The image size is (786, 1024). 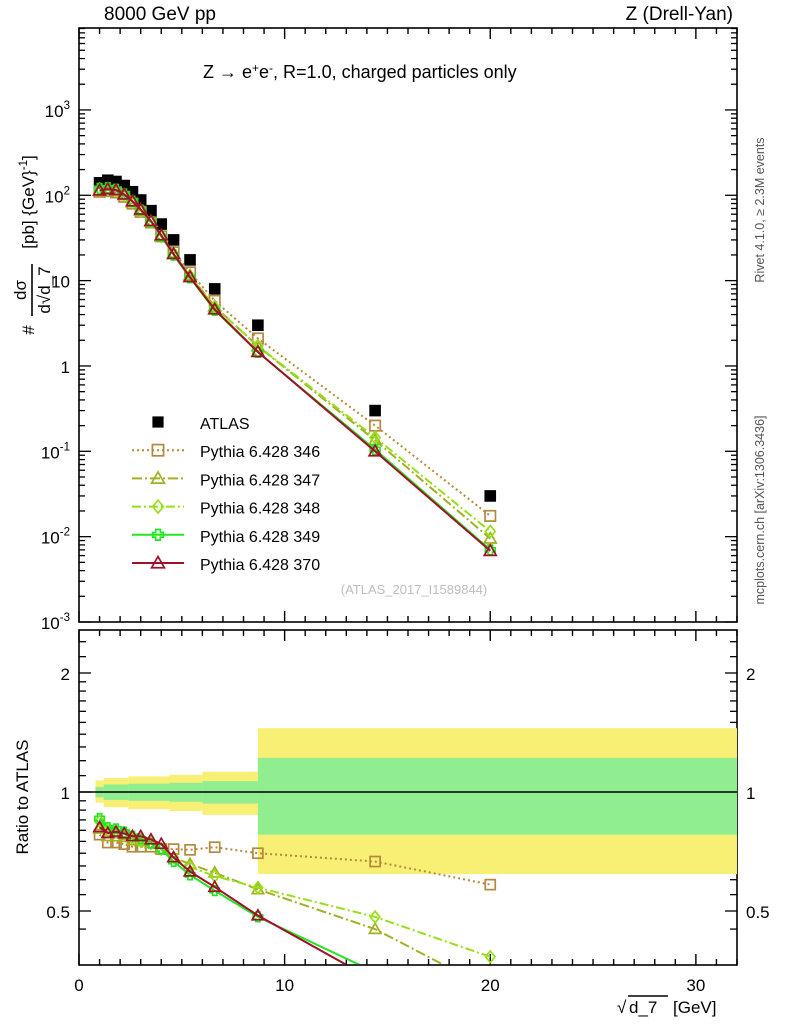 What do you see at coordinates (44, 289) in the screenshot?
I see `y-axis-denominator: d√d_7` at bounding box center [44, 289].